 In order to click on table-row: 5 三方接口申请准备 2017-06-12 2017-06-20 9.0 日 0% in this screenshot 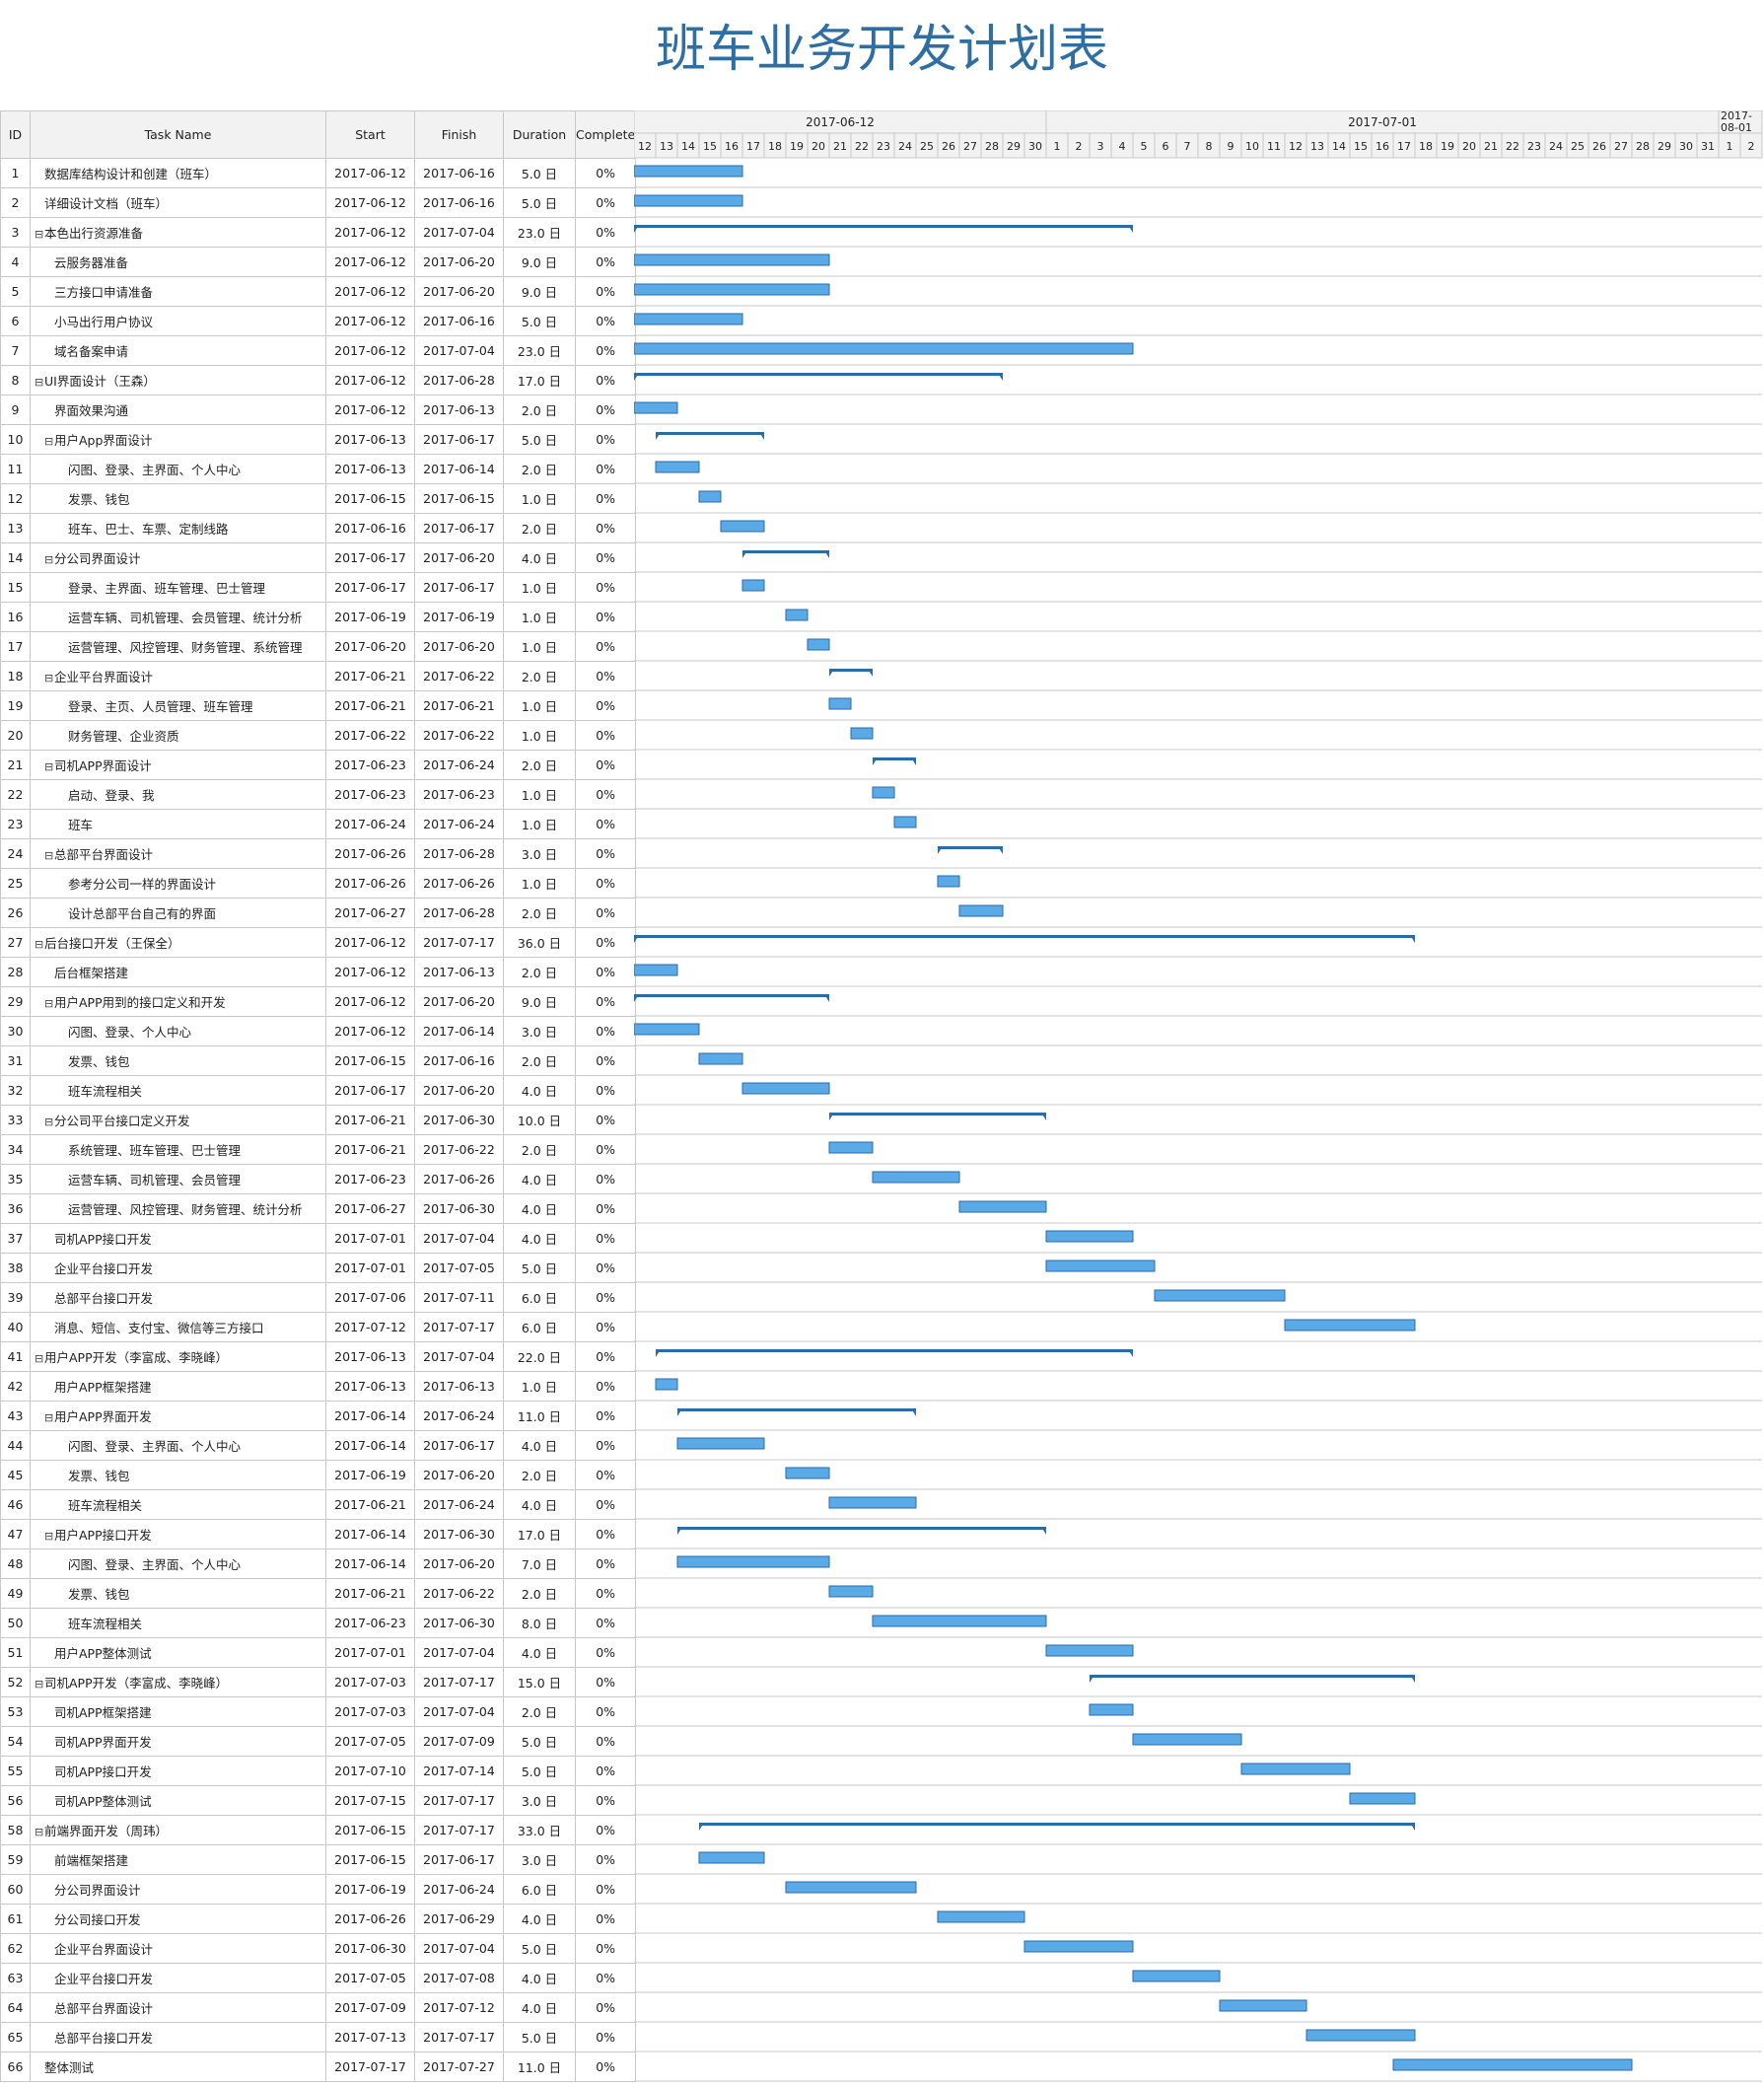, I will do `click(319, 291)`.